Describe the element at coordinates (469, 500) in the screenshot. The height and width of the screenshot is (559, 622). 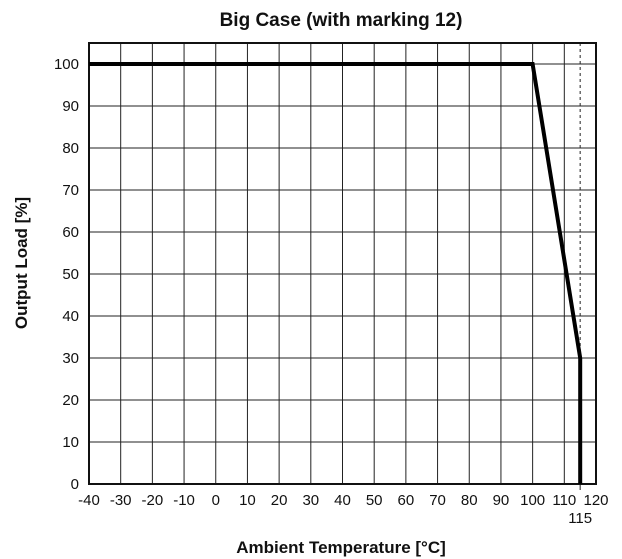
I see `x-tick-label: 80` at that location.